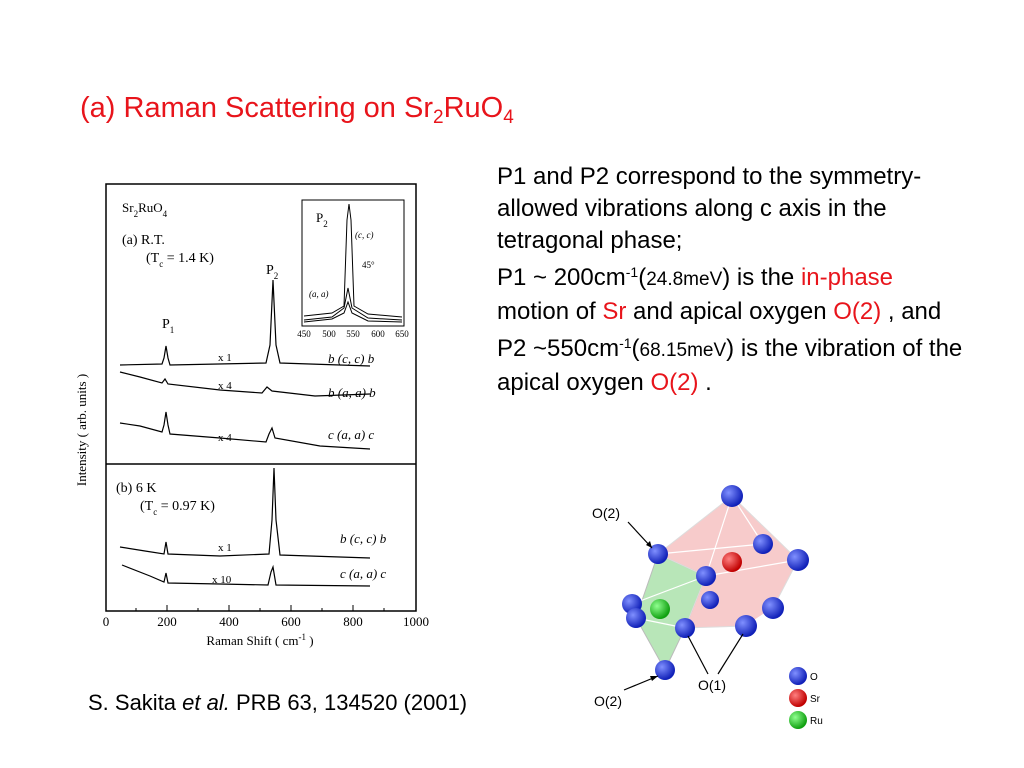  What do you see at coordinates (816, 721) in the screenshot?
I see `legend-ruthenium-label: Ru` at bounding box center [816, 721].